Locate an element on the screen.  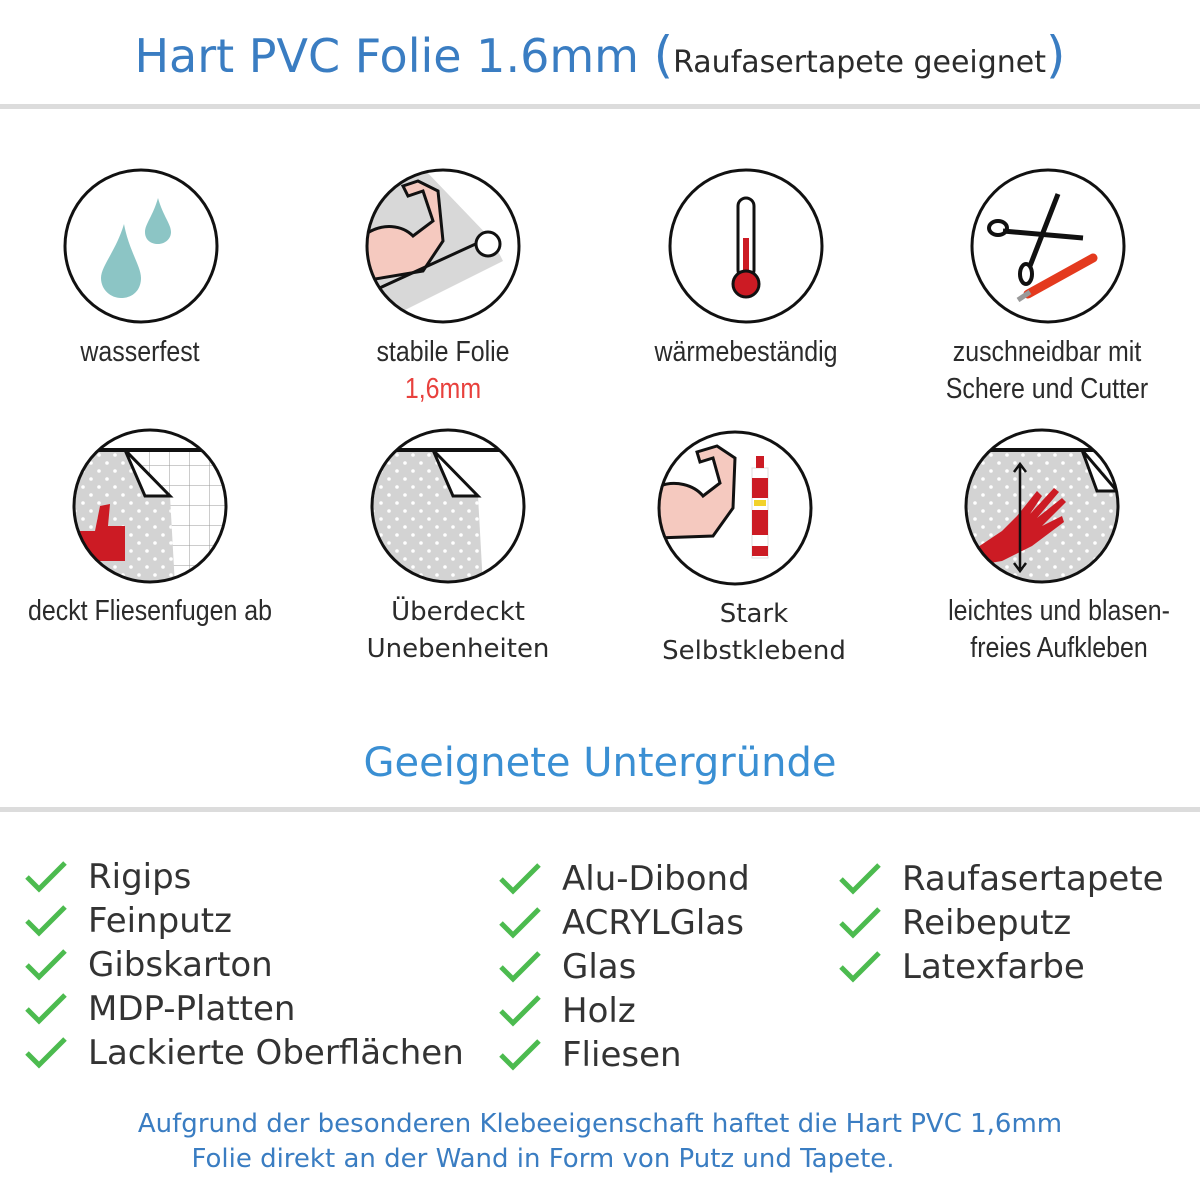
surfaces-column-3: Raufasertapete Reibeputz Latexfarbe is located at coordinates (1001, 923).